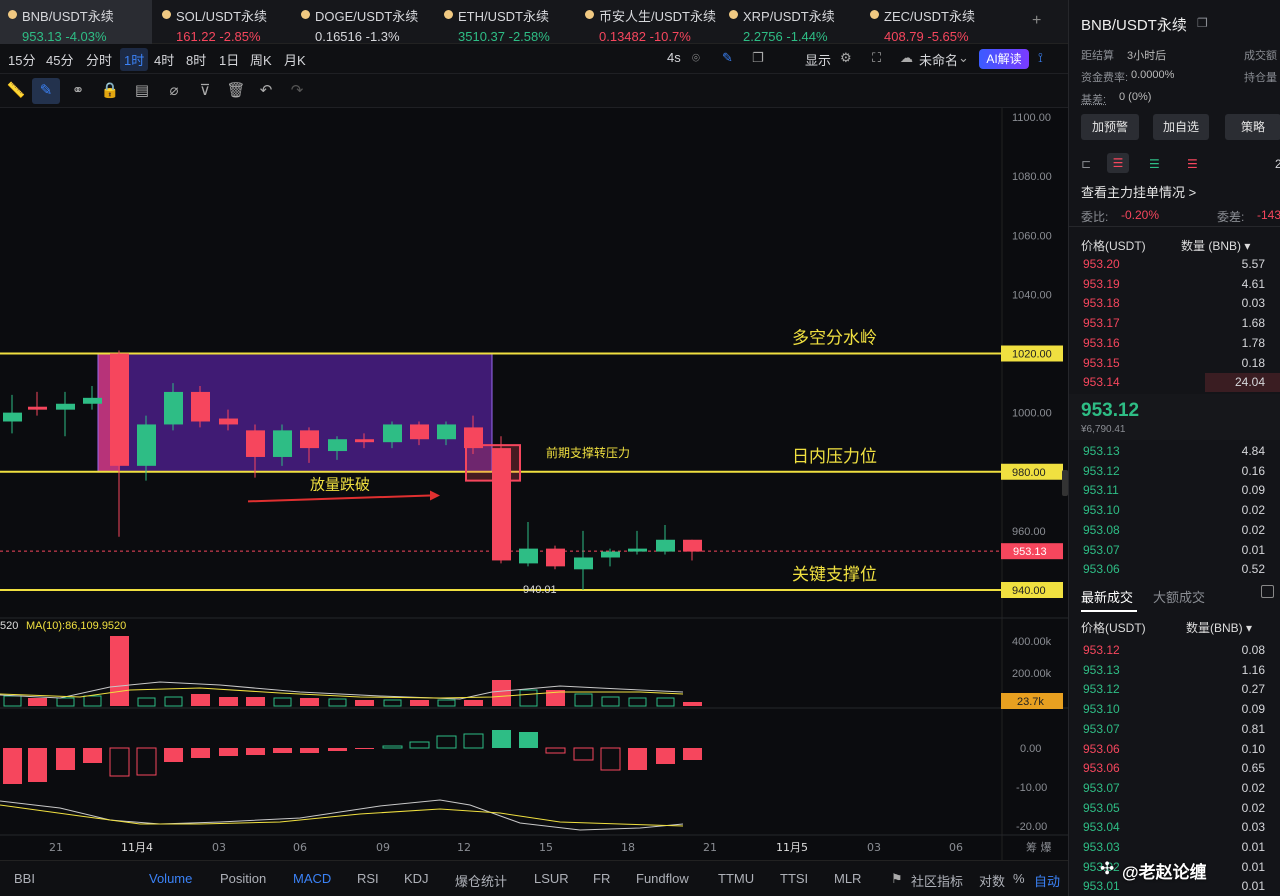  Describe the element at coordinates (1174, 363) in the screenshot. I see `ask-row: 953.15 0.18` at that location.